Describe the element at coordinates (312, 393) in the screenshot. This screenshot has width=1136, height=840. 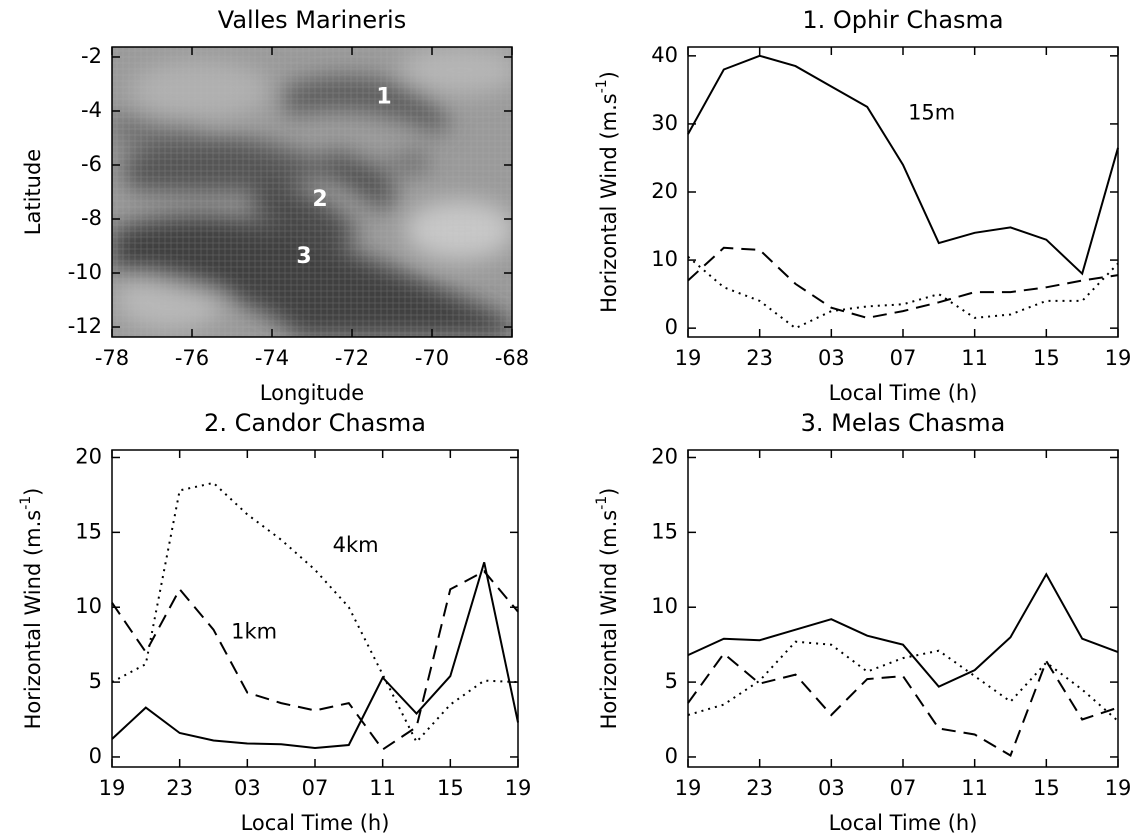
I see `x-axis-label: Longitude` at that location.